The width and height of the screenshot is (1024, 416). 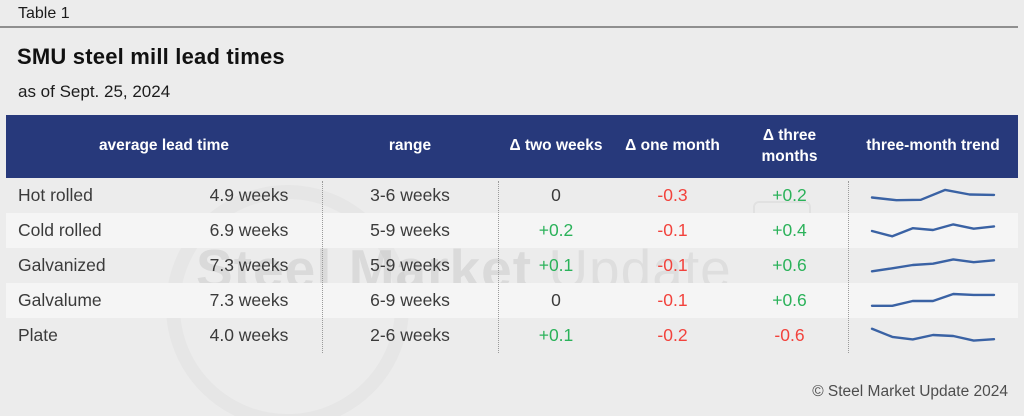 What do you see at coordinates (672, 335) in the screenshot?
I see `delta-one-month-value: -0.2` at bounding box center [672, 335].